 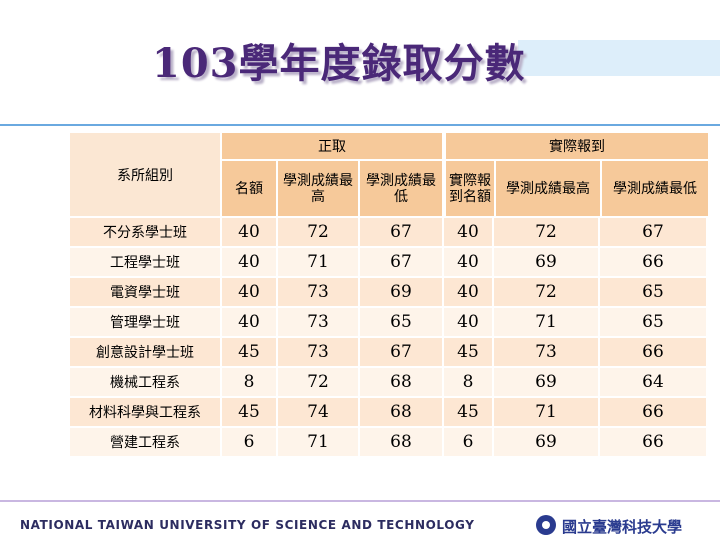 What do you see at coordinates (249, 442) in the screenshot?
I see `cell-quota: 6` at bounding box center [249, 442].